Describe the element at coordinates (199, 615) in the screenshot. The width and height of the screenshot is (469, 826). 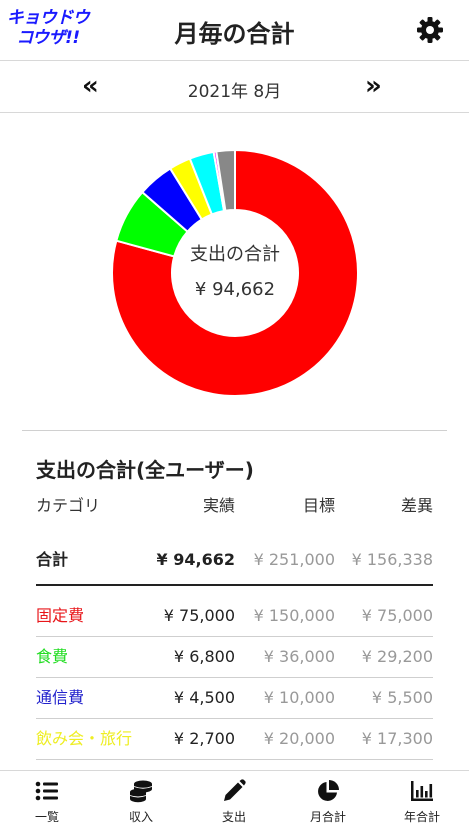
I see `row-actual: ¥ 75,000` at that location.